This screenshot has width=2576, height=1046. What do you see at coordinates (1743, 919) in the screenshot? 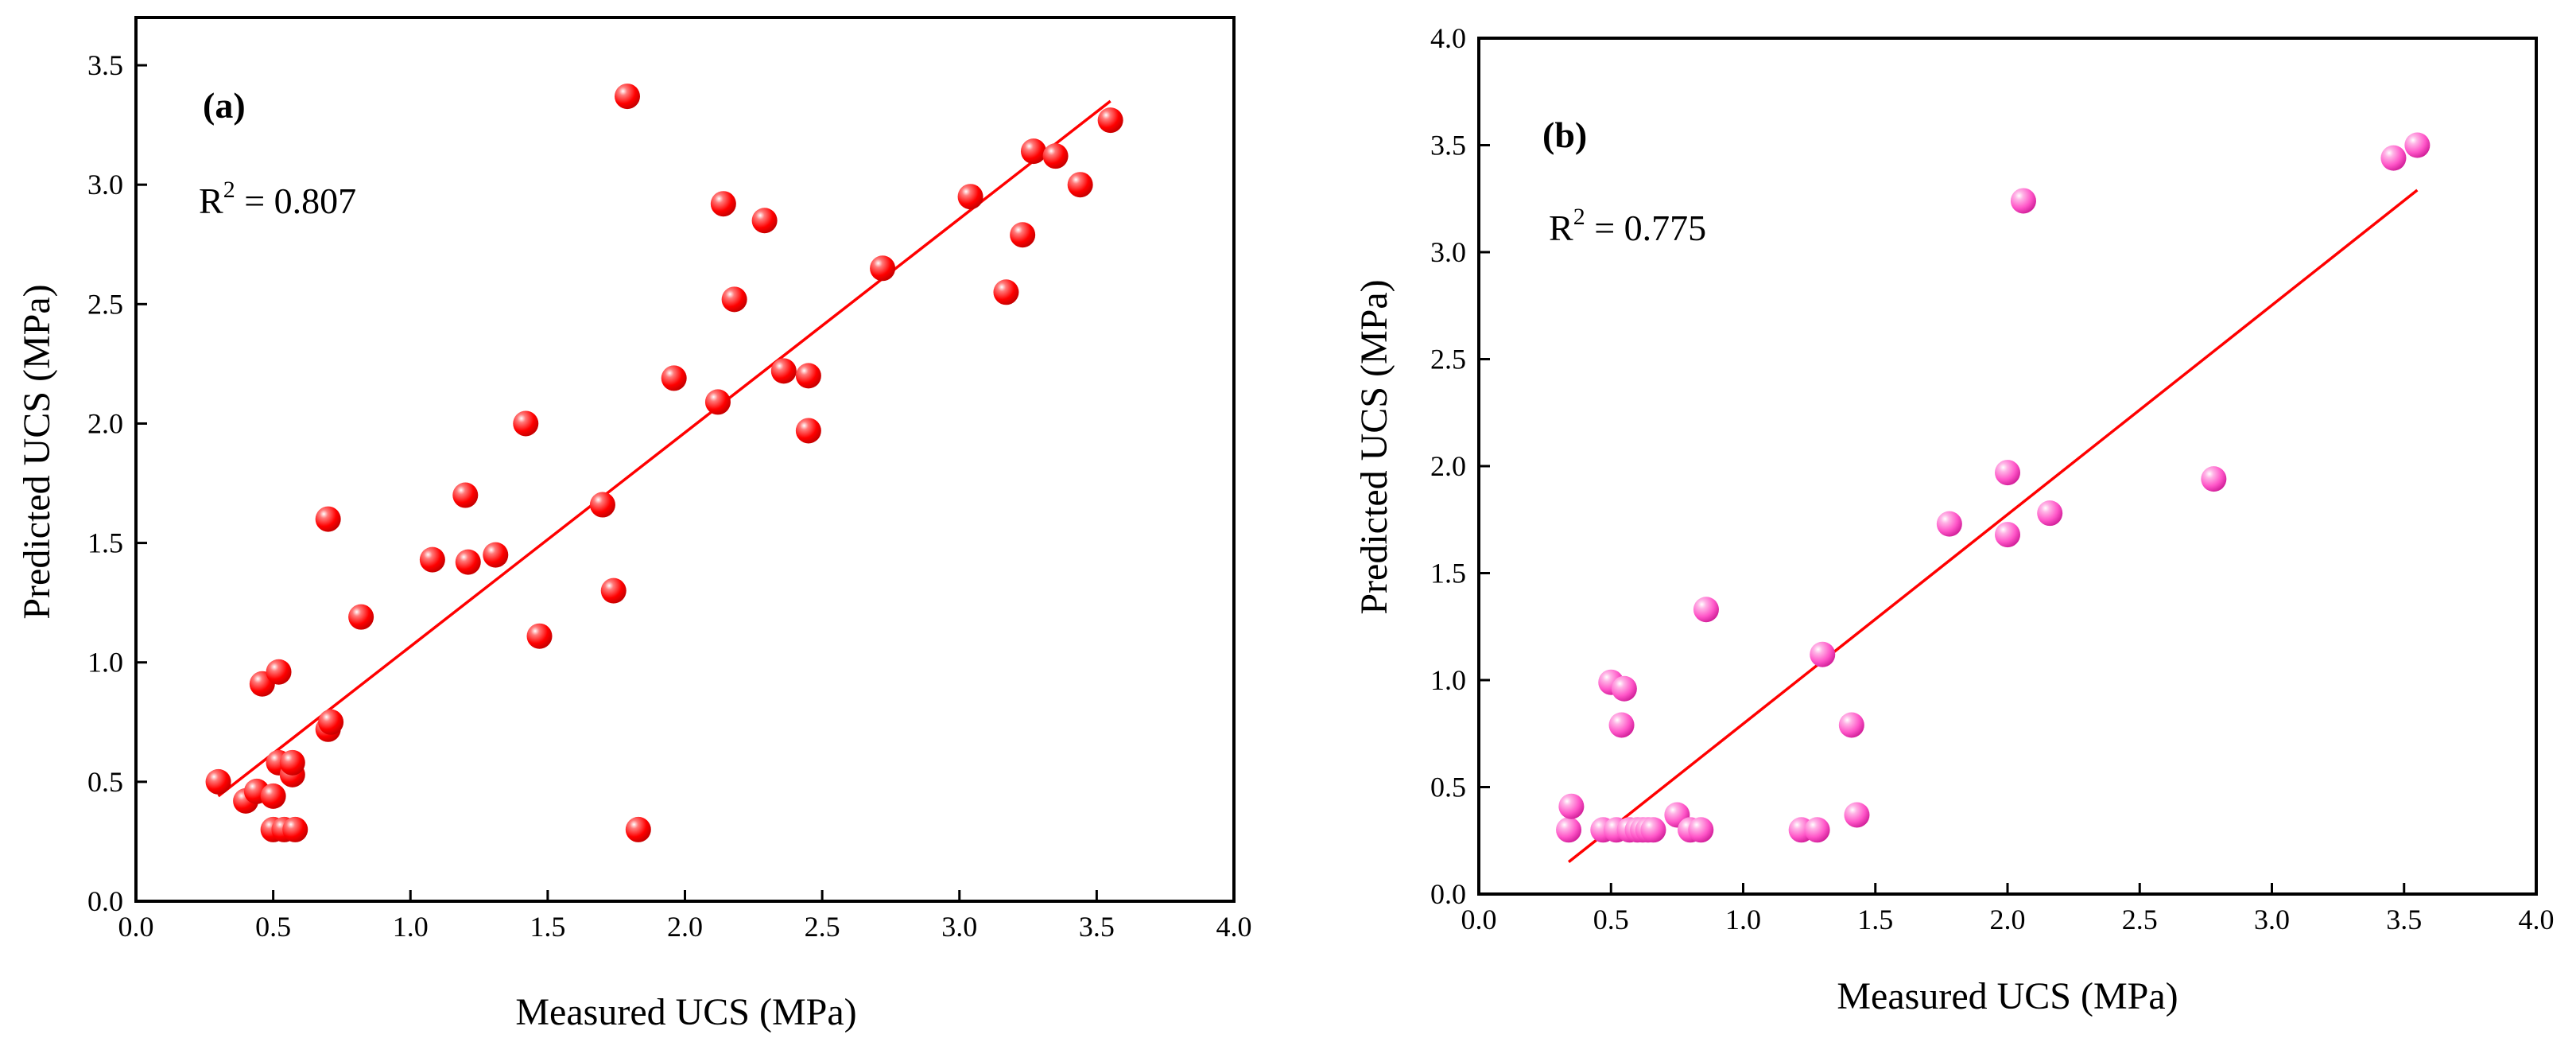
I see `x-tick-label-b: 1.0` at bounding box center [1743, 919].